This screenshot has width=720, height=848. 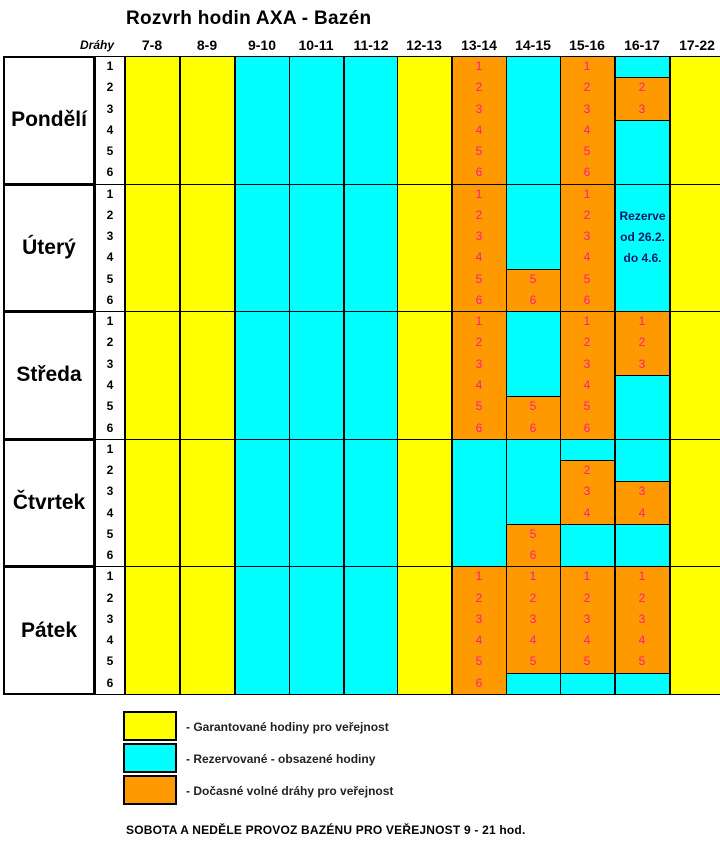 I want to click on hour-header: 11-12, so click(x=371, y=45).